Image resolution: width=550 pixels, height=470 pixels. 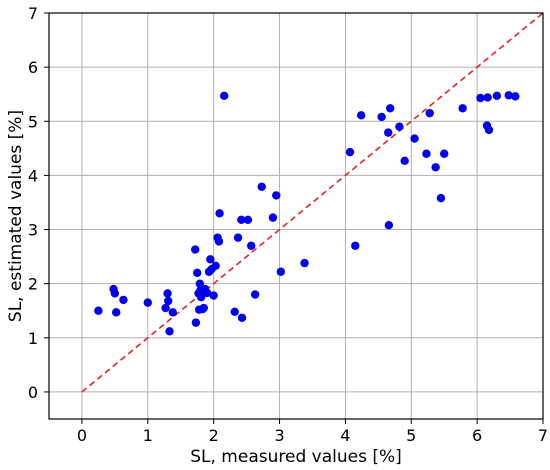 I want to click on x-tick-label: 3, so click(x=279, y=435).